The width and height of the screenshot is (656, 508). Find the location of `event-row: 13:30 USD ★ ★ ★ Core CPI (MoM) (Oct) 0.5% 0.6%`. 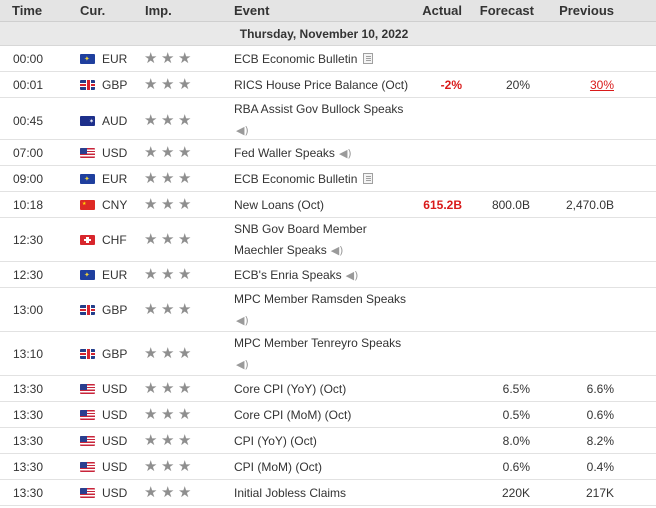

event-row: 13:30 USD ★ ★ ★ Core CPI (MoM) (Oct) 0.5% 0.6% is located at coordinates (328, 415).